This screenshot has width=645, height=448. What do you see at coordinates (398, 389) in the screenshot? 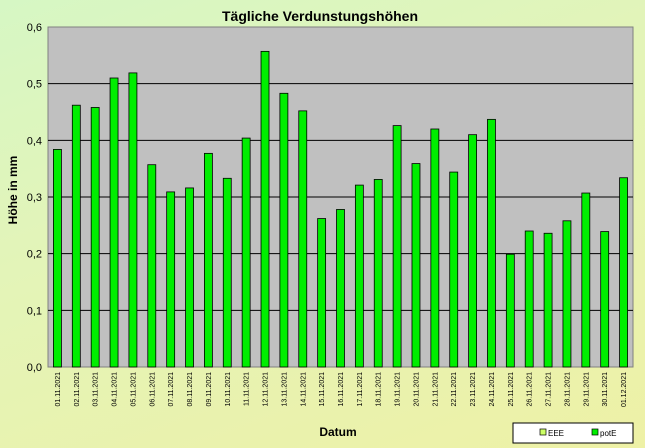
I see `x-tick-label: 19.11.2021` at bounding box center [398, 389].